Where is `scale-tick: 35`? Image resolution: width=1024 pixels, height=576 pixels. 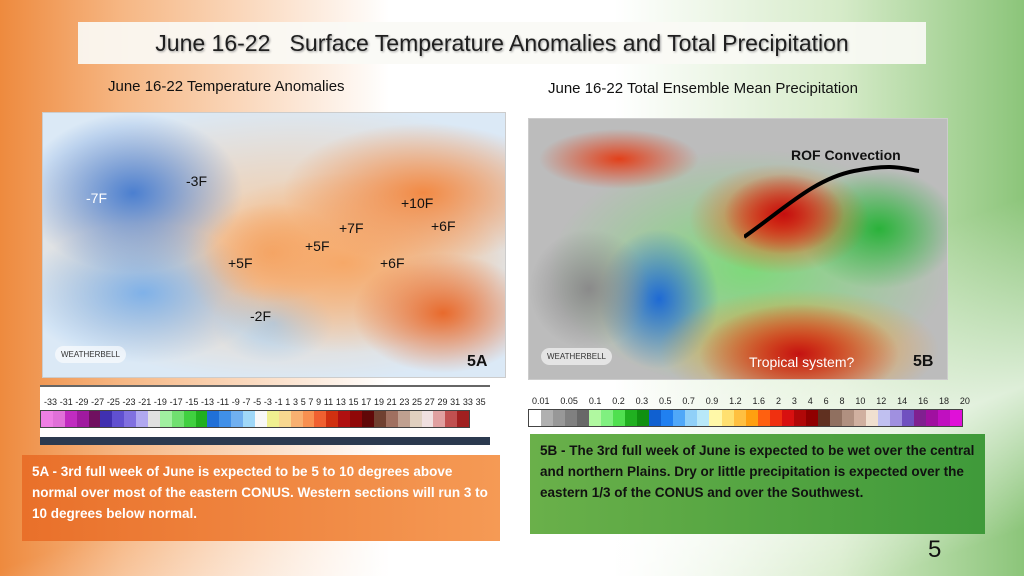
scale-tick: 35 is located at coordinates (480, 402).